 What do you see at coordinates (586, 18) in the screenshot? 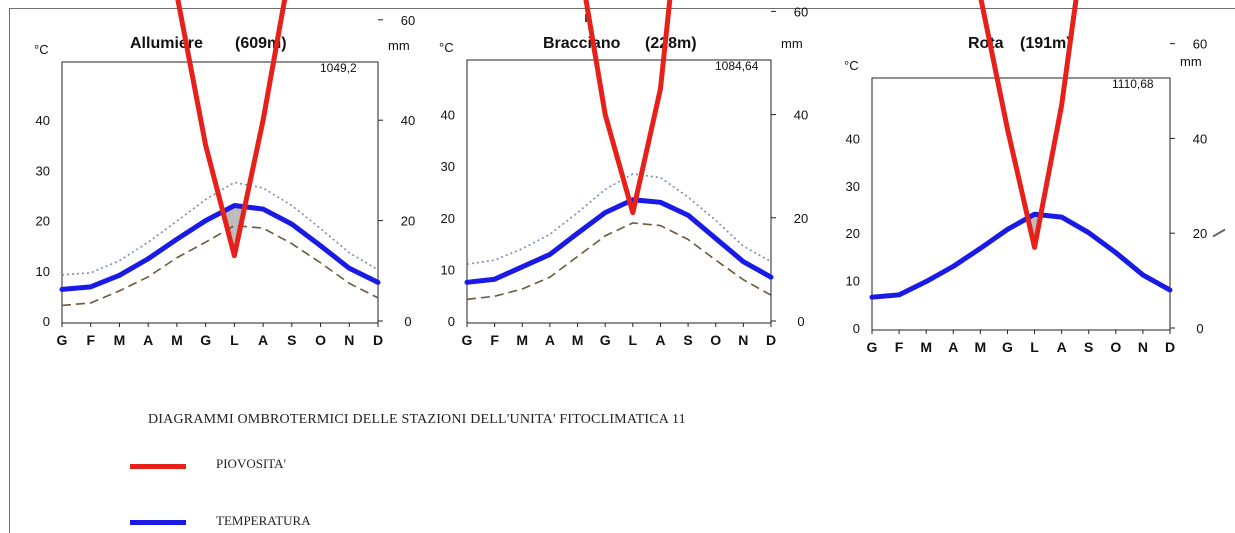
I see `scan-mark` at bounding box center [586, 18].